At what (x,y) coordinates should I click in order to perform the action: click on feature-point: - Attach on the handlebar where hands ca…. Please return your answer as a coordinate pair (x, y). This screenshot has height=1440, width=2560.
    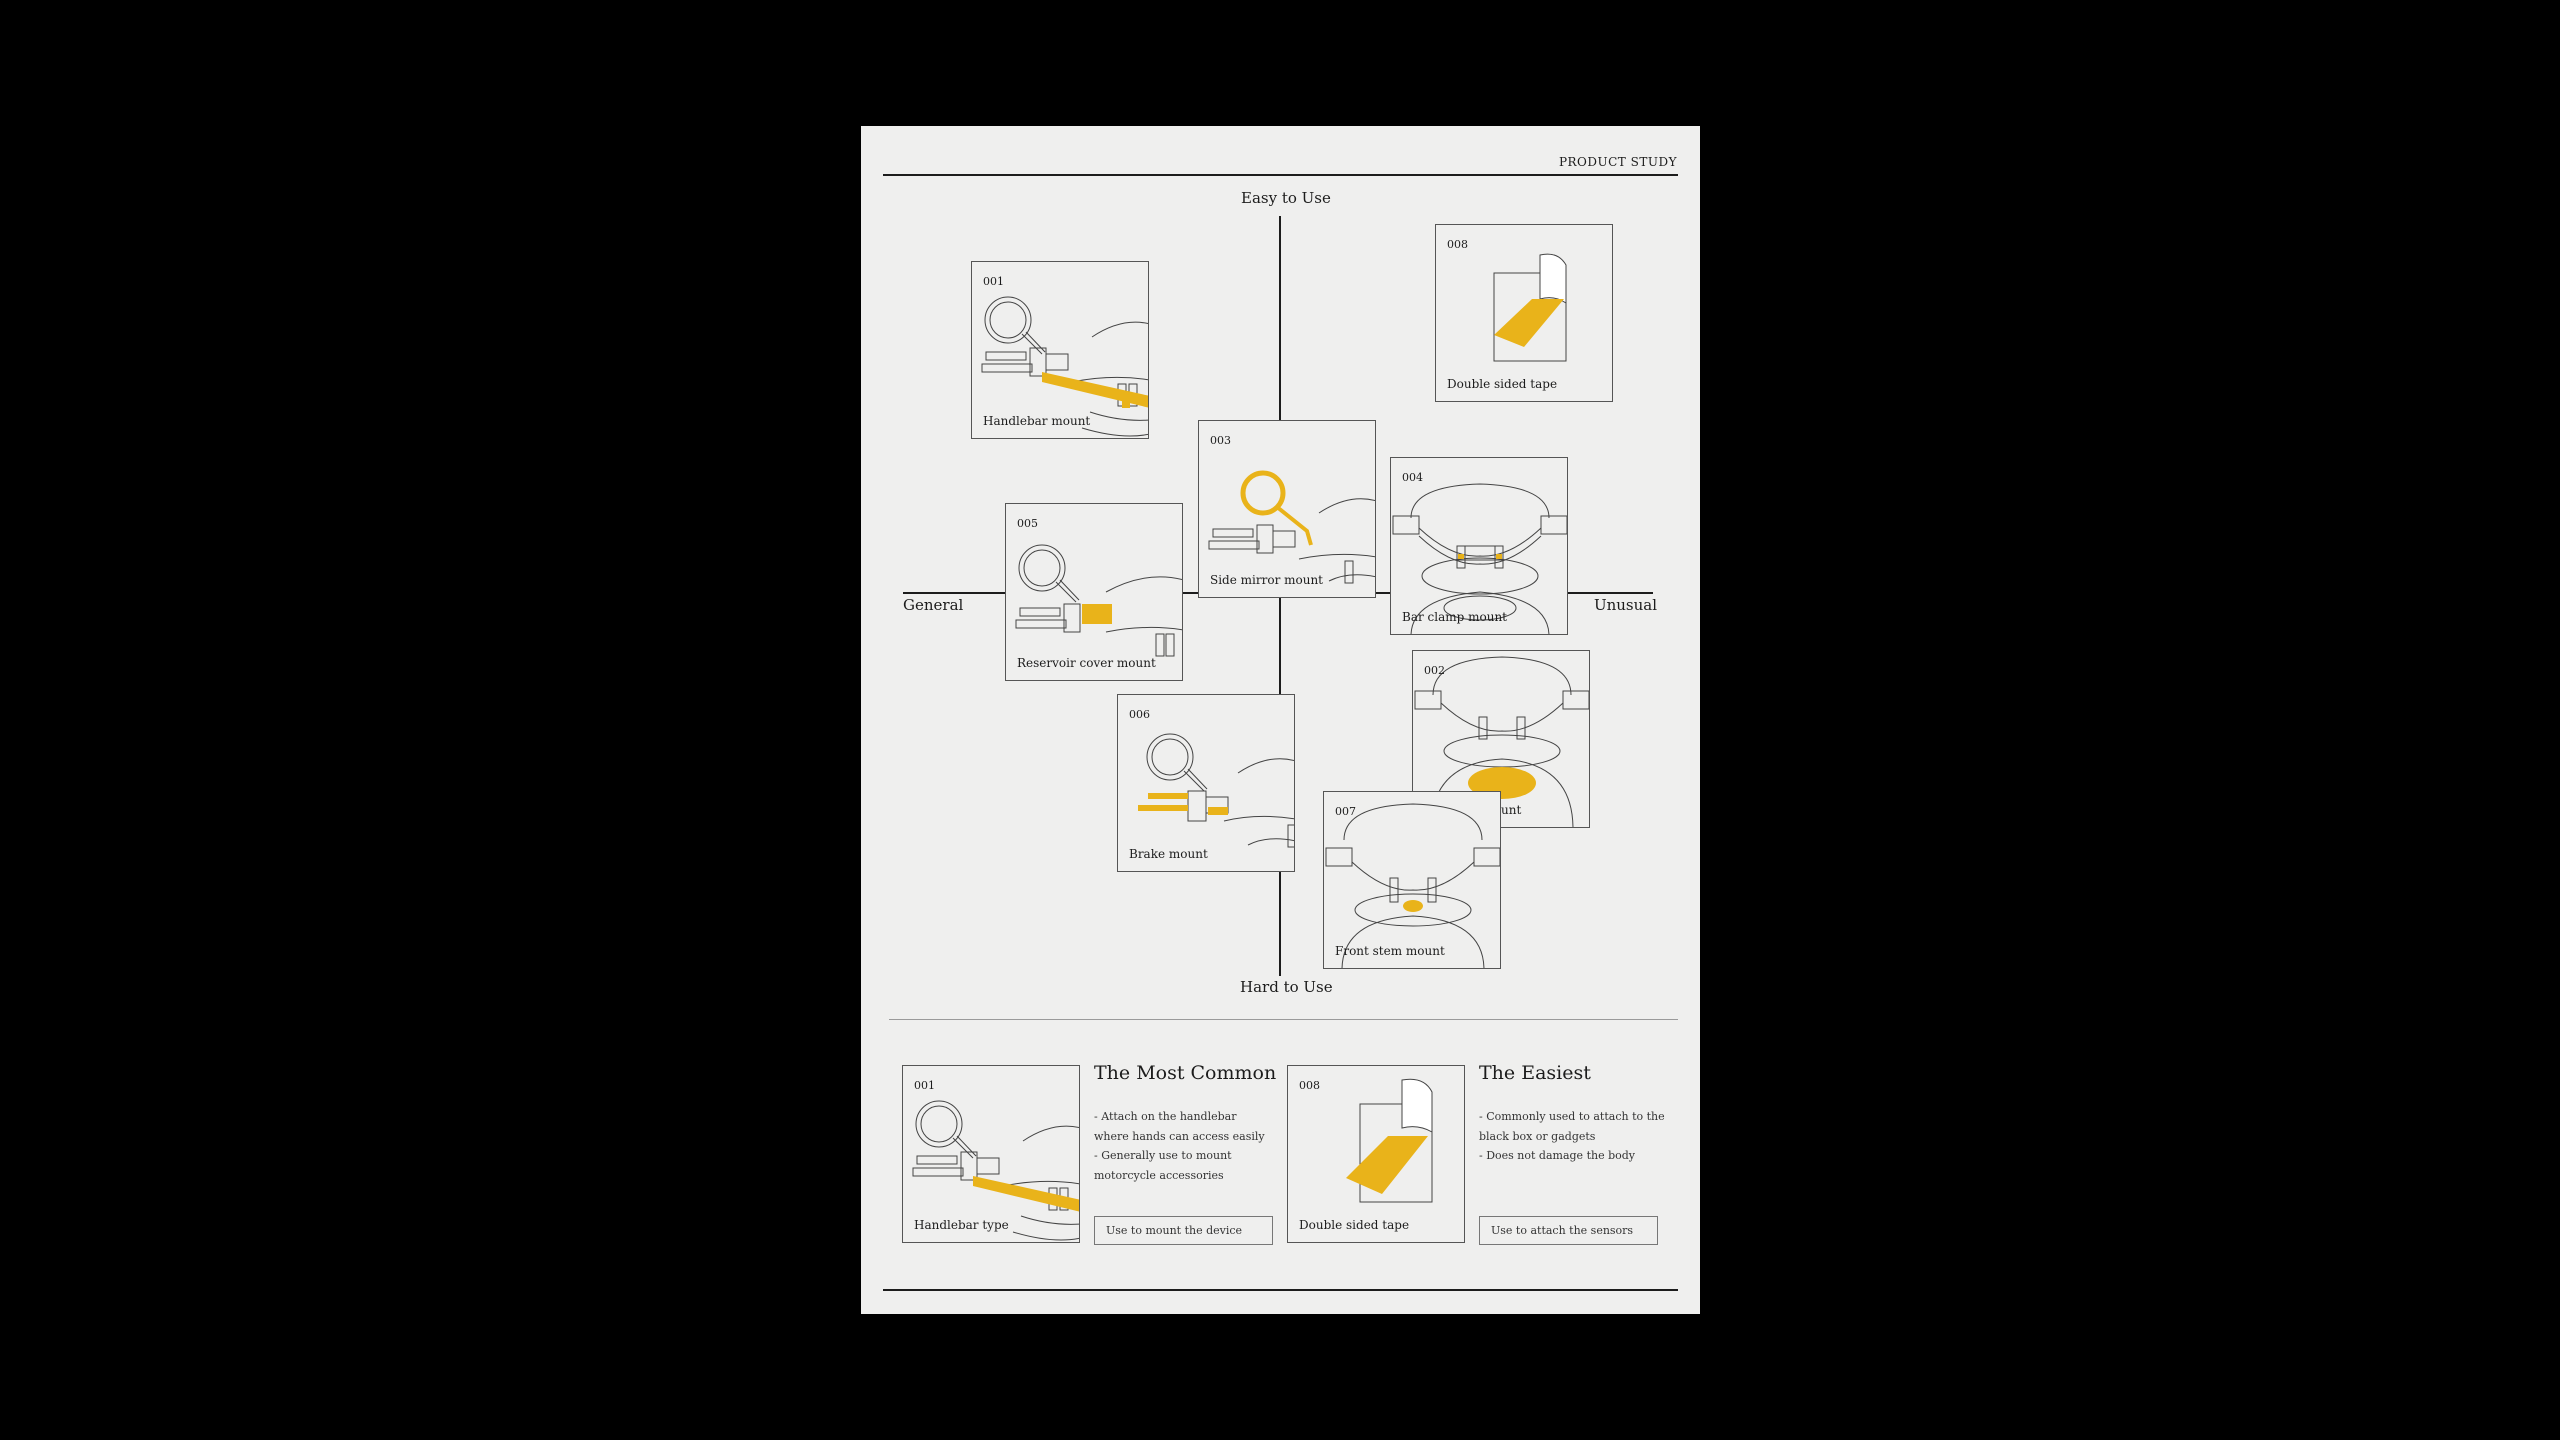
    Looking at the image, I should click on (1179, 1126).